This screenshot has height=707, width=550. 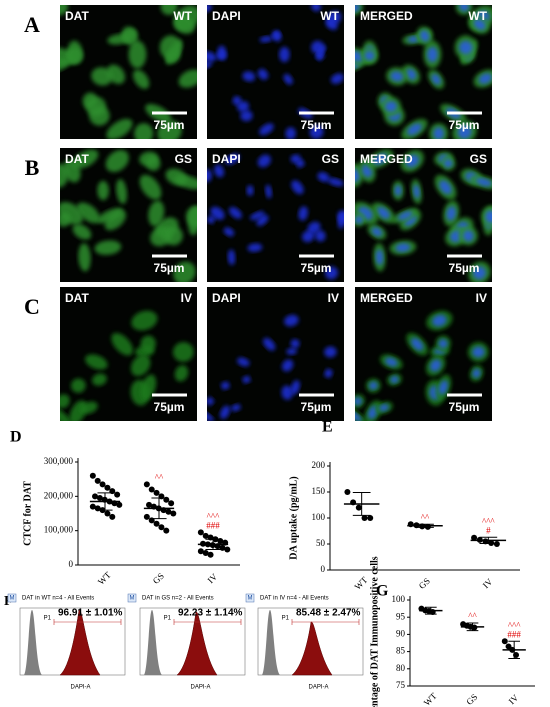 I want to click on panel-letter: E, so click(x=327, y=427).